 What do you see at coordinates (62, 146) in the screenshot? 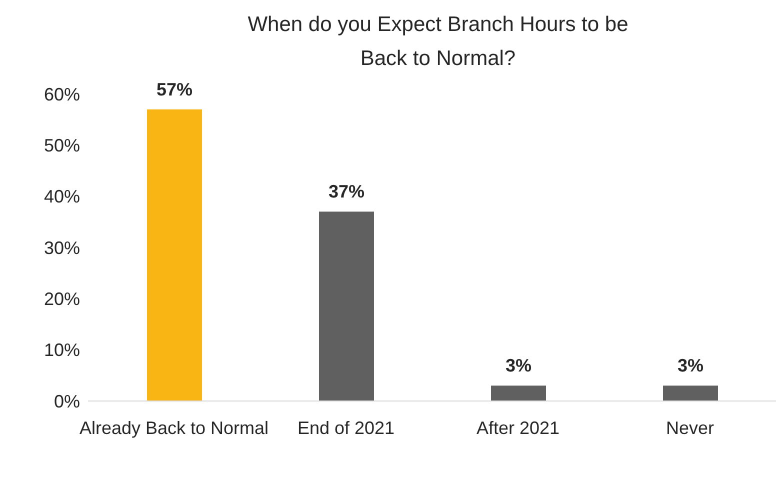
I see `y-tick-label: 50%` at bounding box center [62, 146].